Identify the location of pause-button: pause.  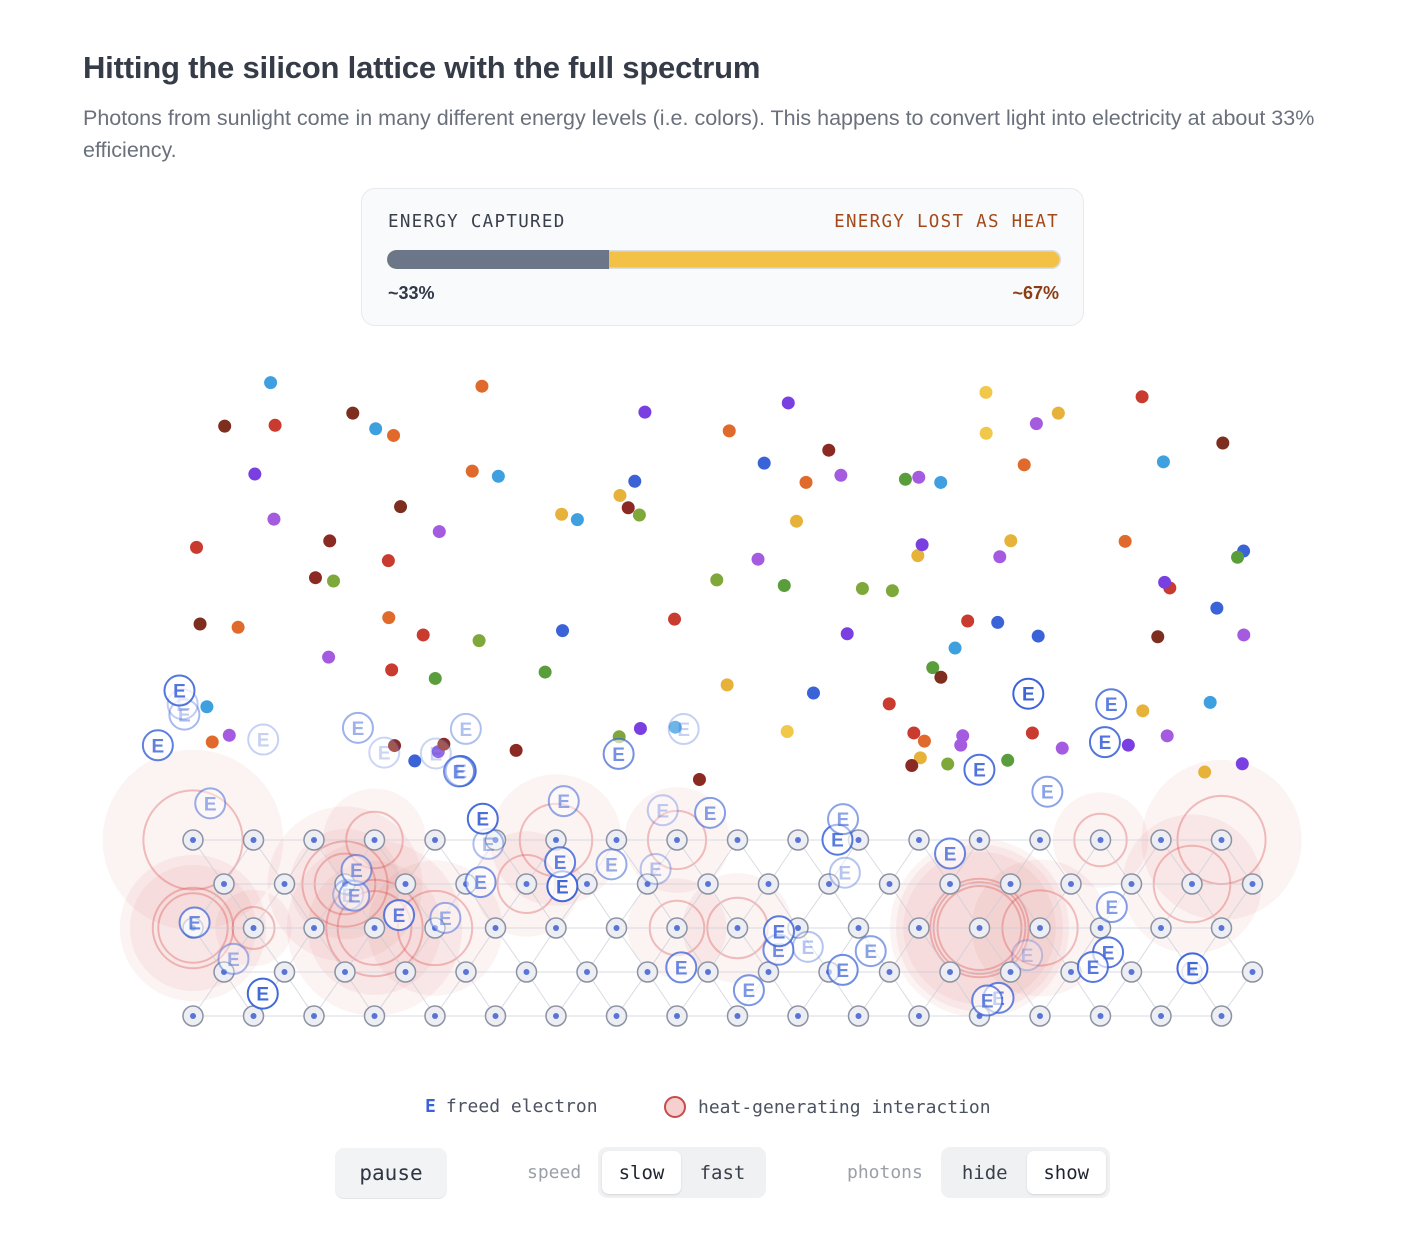
(391, 1173).